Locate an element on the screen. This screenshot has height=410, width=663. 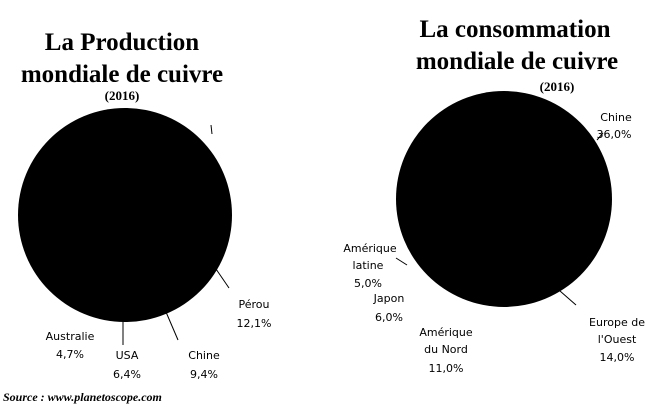
consumption-label-amerique-nord-line-1: Amérique is located at coordinates (446, 332).